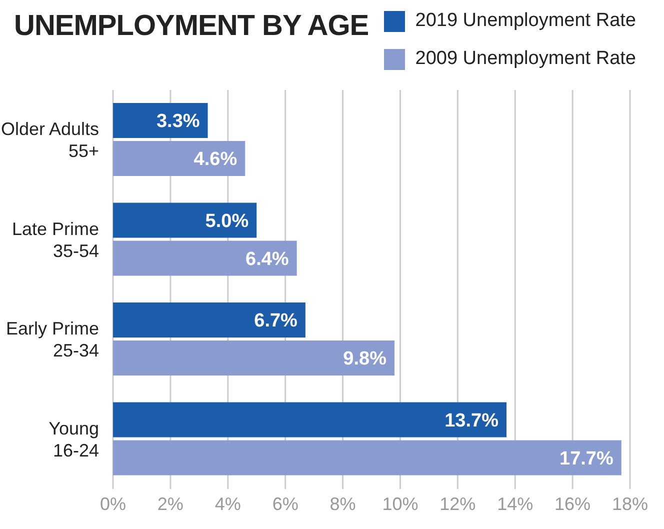 The height and width of the screenshot is (529, 664). I want to click on legend-label: 2019 Unemployment Rate, so click(525, 21).